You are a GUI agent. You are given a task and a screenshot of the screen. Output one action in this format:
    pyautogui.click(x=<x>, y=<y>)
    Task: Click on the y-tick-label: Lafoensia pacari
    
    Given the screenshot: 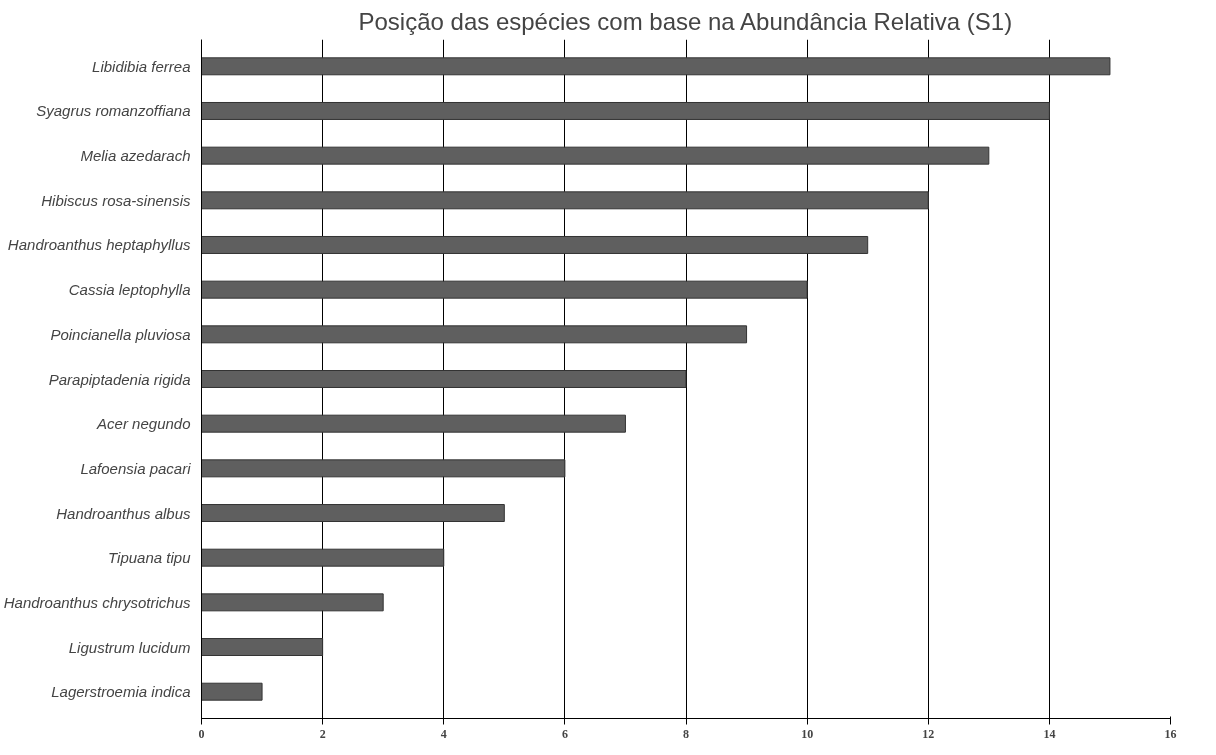 What is the action you would take?
    pyautogui.click(x=136, y=468)
    